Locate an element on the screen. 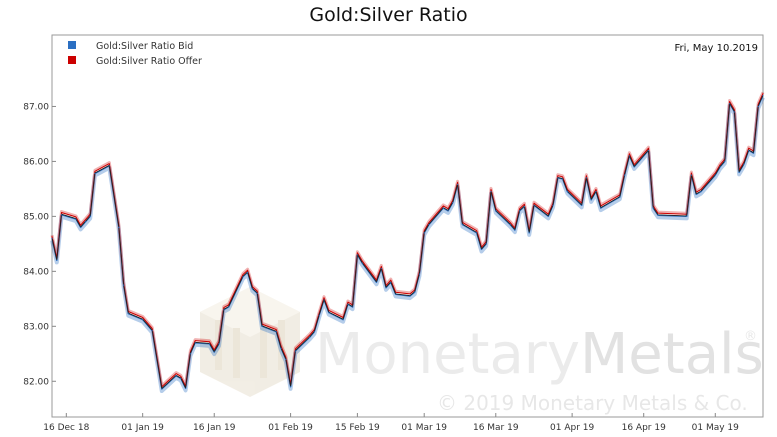  watermark-brand: MonetaryMetals is located at coordinates (539, 354).